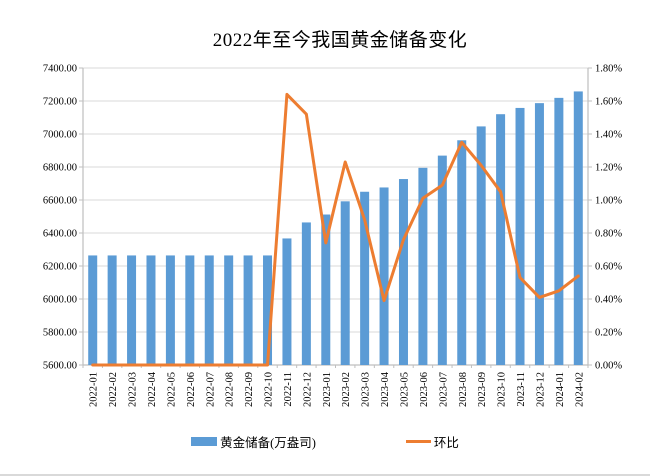 Image resolution: width=650 pixels, height=476 pixels. I want to click on left-axis-tick-label: 6000.00, so click(60, 300).